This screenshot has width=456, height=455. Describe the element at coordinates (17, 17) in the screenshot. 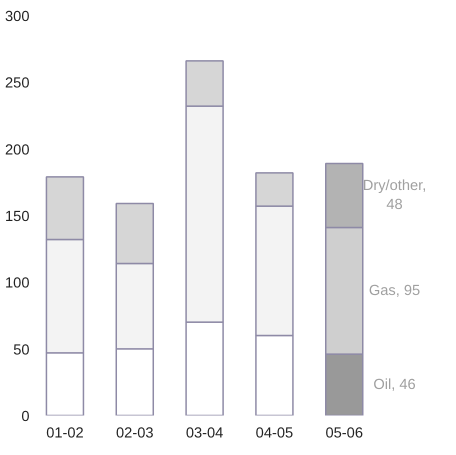

I see `y-tick-label: 300` at that location.